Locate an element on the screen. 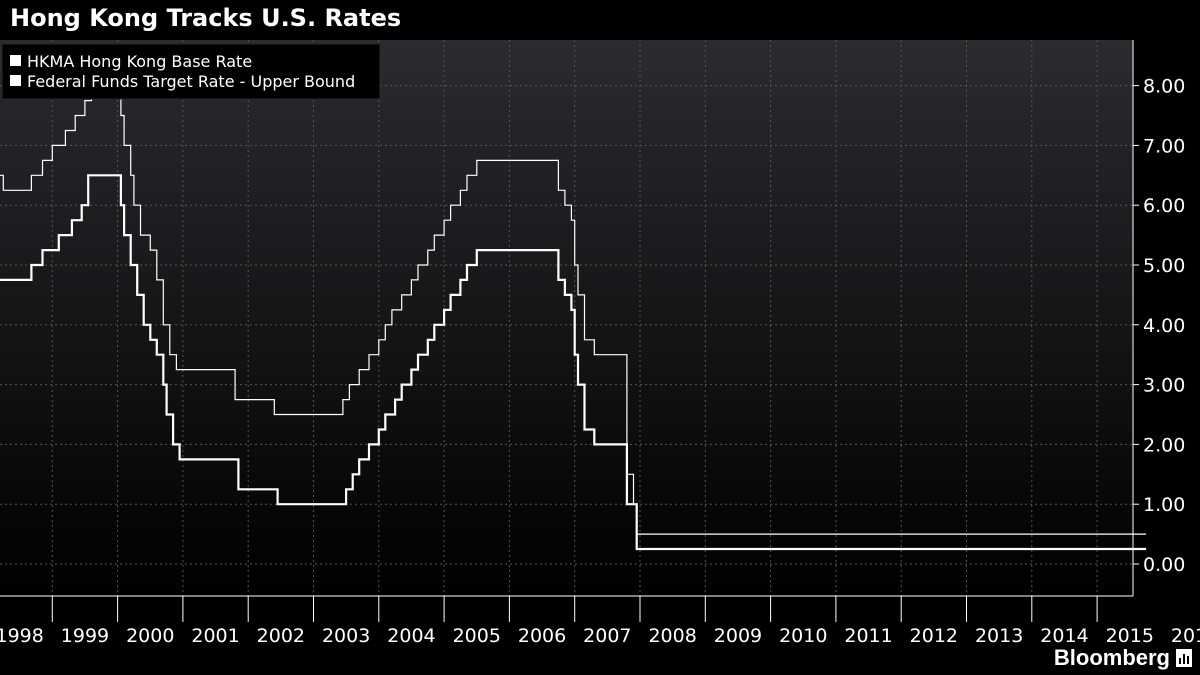 The image size is (1200, 675). legend-label-fed: Federal Funds Target Rate - Upper Bound is located at coordinates (191, 81).